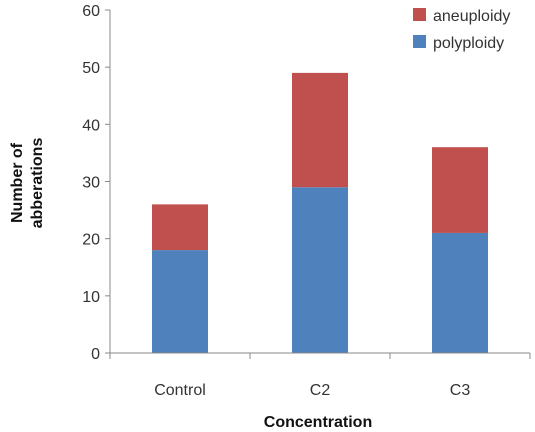 This screenshot has height=432, width=535. Describe the element at coordinates (461, 30) in the screenshot. I see `legend: aneuploidy polyploidy` at that location.